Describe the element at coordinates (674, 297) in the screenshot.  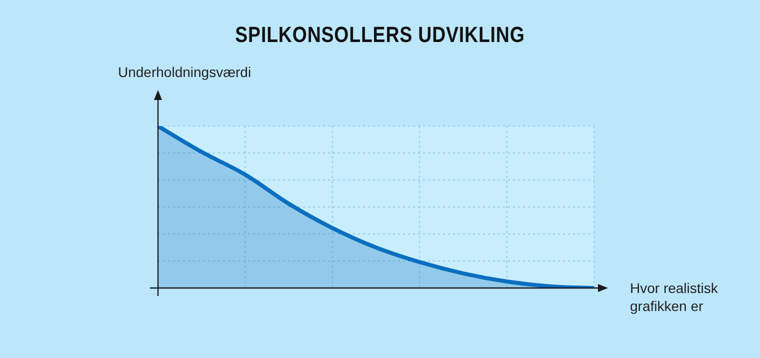
I see `x-axis-title: Hvor realistisk grafikken er` at that location.